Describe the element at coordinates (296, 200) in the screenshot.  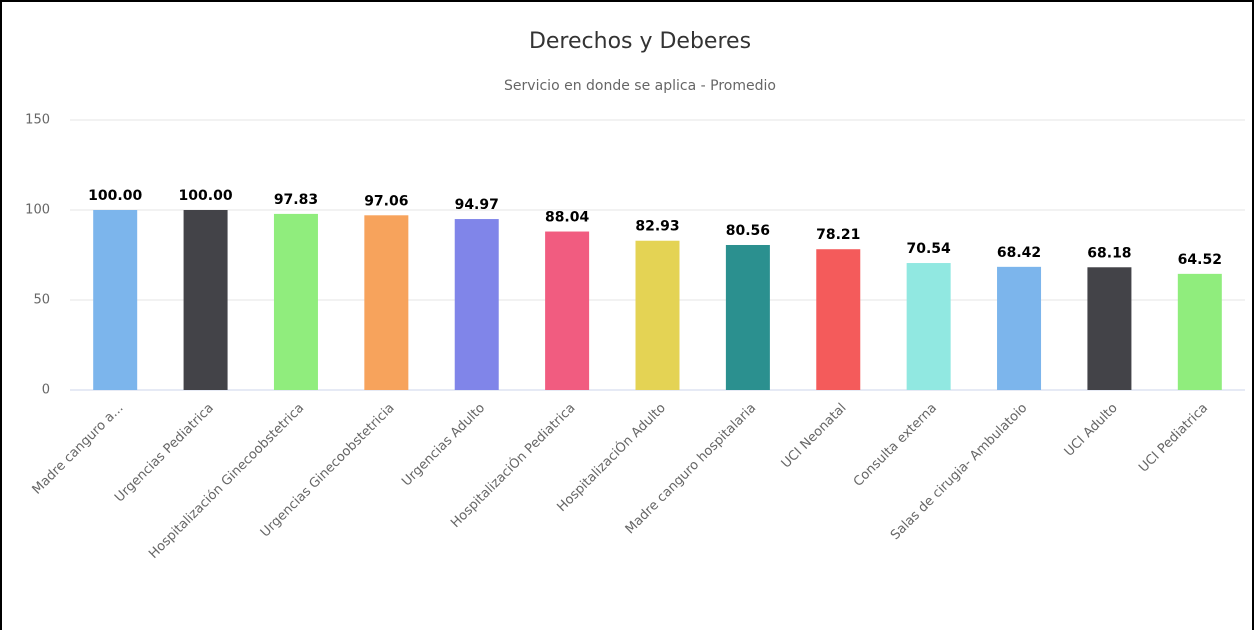
I see `data-label: 97.83` at that location.